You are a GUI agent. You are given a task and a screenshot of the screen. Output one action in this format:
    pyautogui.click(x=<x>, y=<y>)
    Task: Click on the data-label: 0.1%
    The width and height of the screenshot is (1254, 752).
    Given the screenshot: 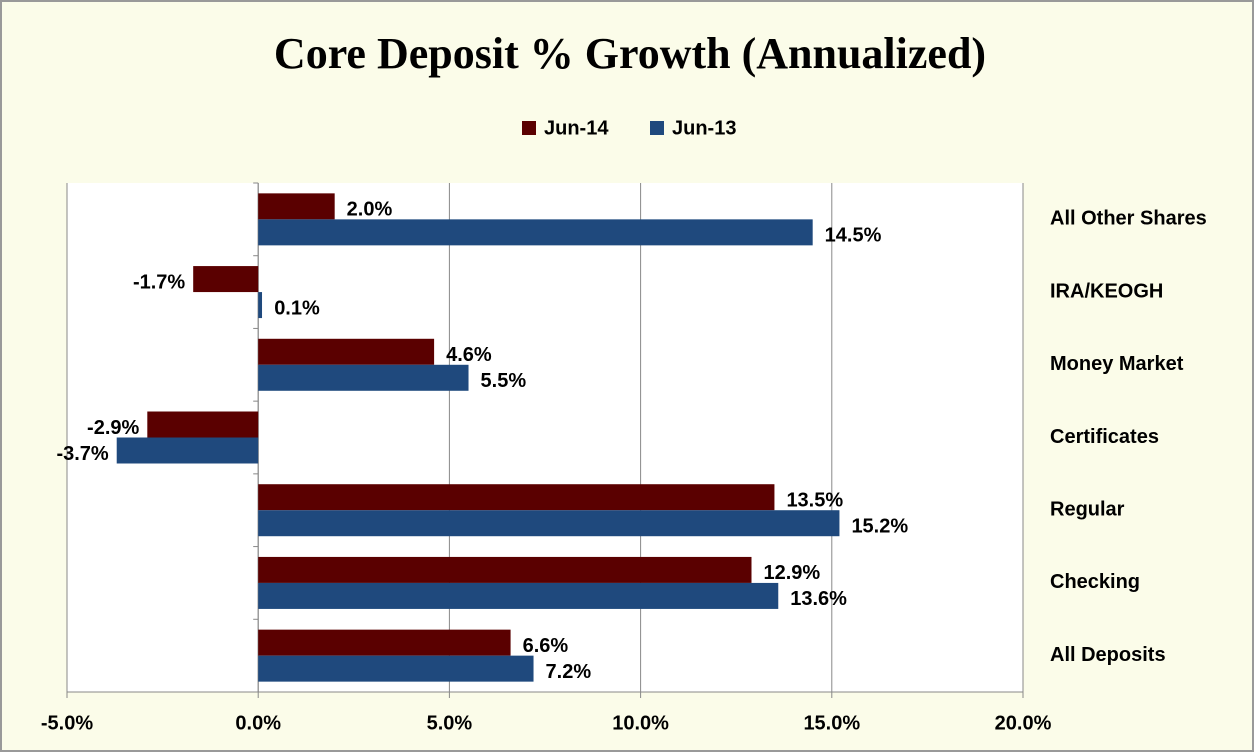 What is the action you would take?
    pyautogui.click(x=297, y=308)
    